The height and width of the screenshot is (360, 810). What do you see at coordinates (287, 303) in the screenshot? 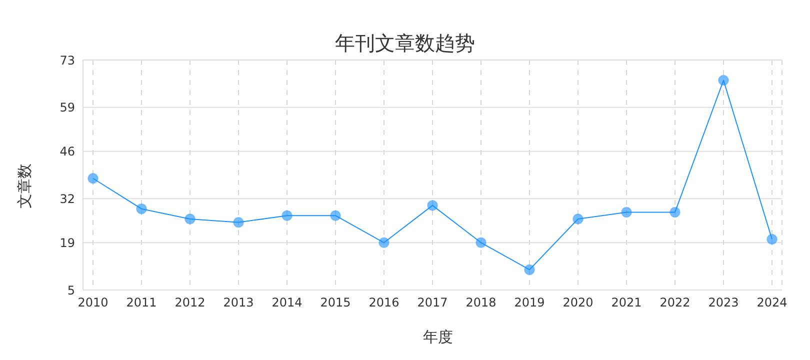
I see `x-tick-label: 2014` at bounding box center [287, 303].